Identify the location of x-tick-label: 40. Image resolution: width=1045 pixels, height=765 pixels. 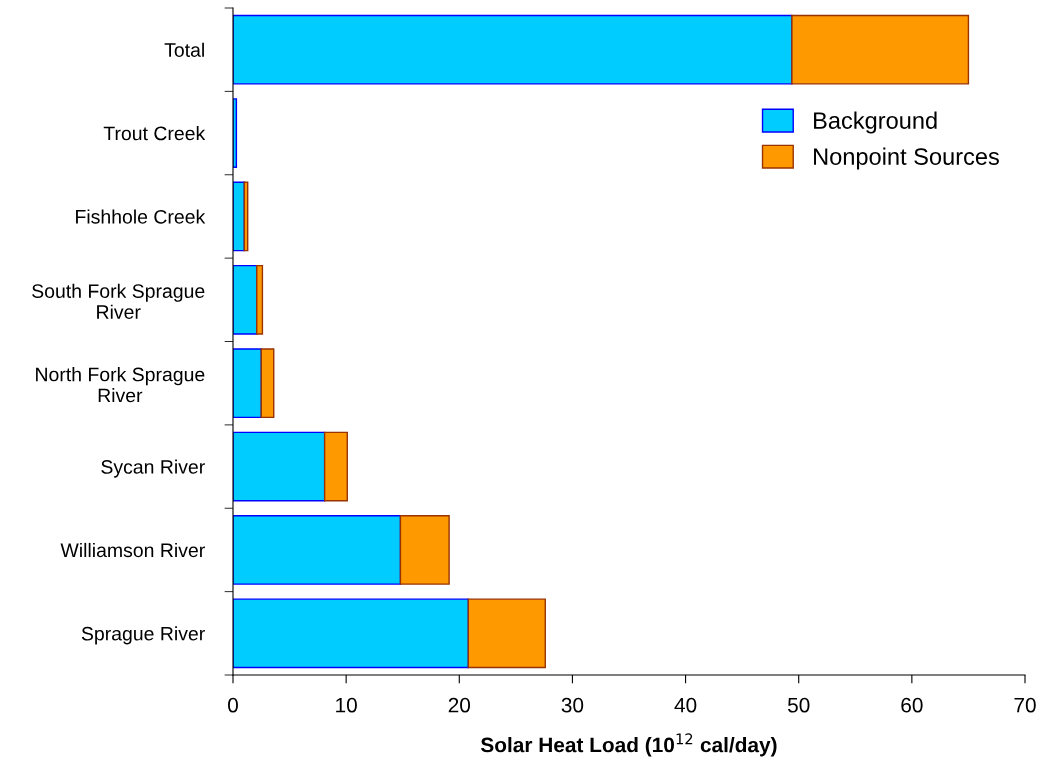
(685, 705).